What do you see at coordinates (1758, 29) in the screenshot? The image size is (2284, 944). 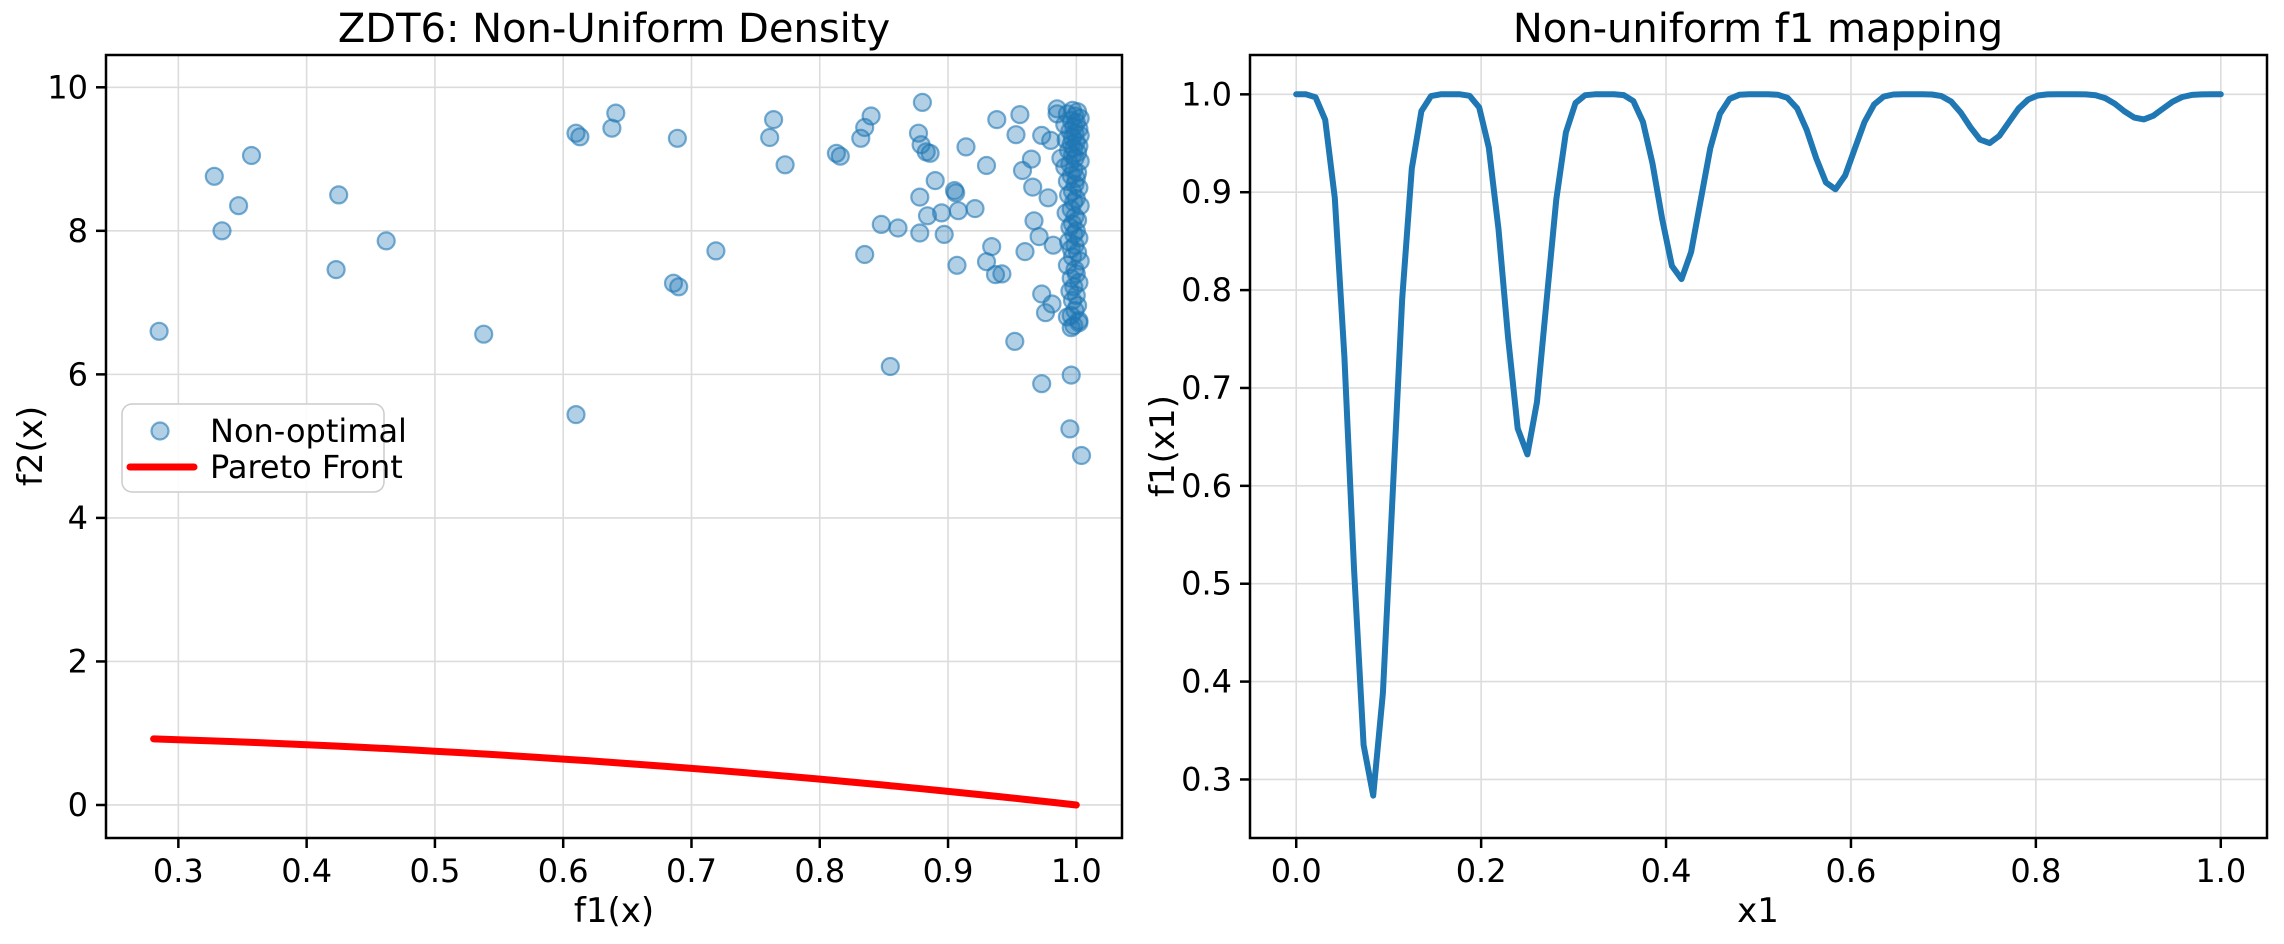 I see `right-chart-title: Non-uniform f1 mapping` at bounding box center [1758, 29].